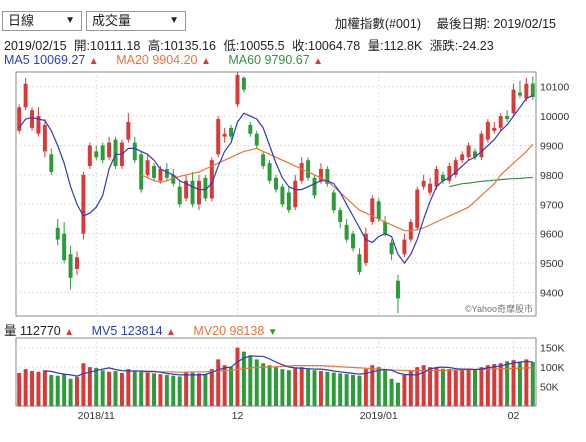  I want to click on toolbar: 日線 ▼ 成交量 ▼ 加權指數(#001) 最後日期: 2019/02/15, so click(293, 17).